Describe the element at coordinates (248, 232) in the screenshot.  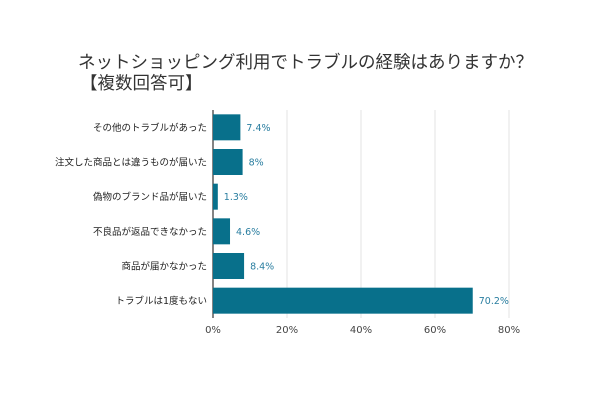
I see `data-label: 4.6%` at that location.